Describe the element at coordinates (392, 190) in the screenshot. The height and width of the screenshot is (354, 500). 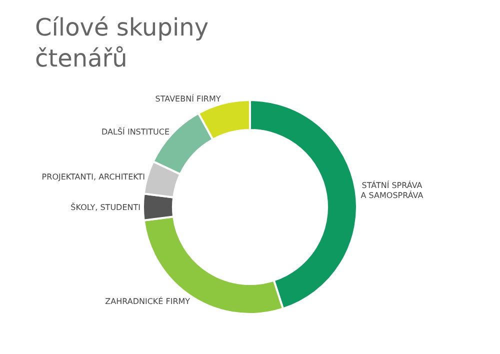
I see `slice-label: STÁTNÍ SPRÁVA A SAMOSPRÁVA` at that location.